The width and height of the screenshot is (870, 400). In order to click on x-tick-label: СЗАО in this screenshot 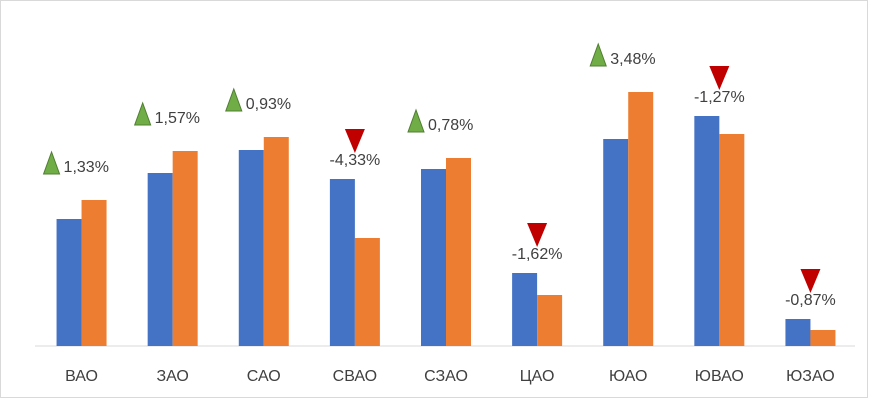, I will do `click(446, 376)`.